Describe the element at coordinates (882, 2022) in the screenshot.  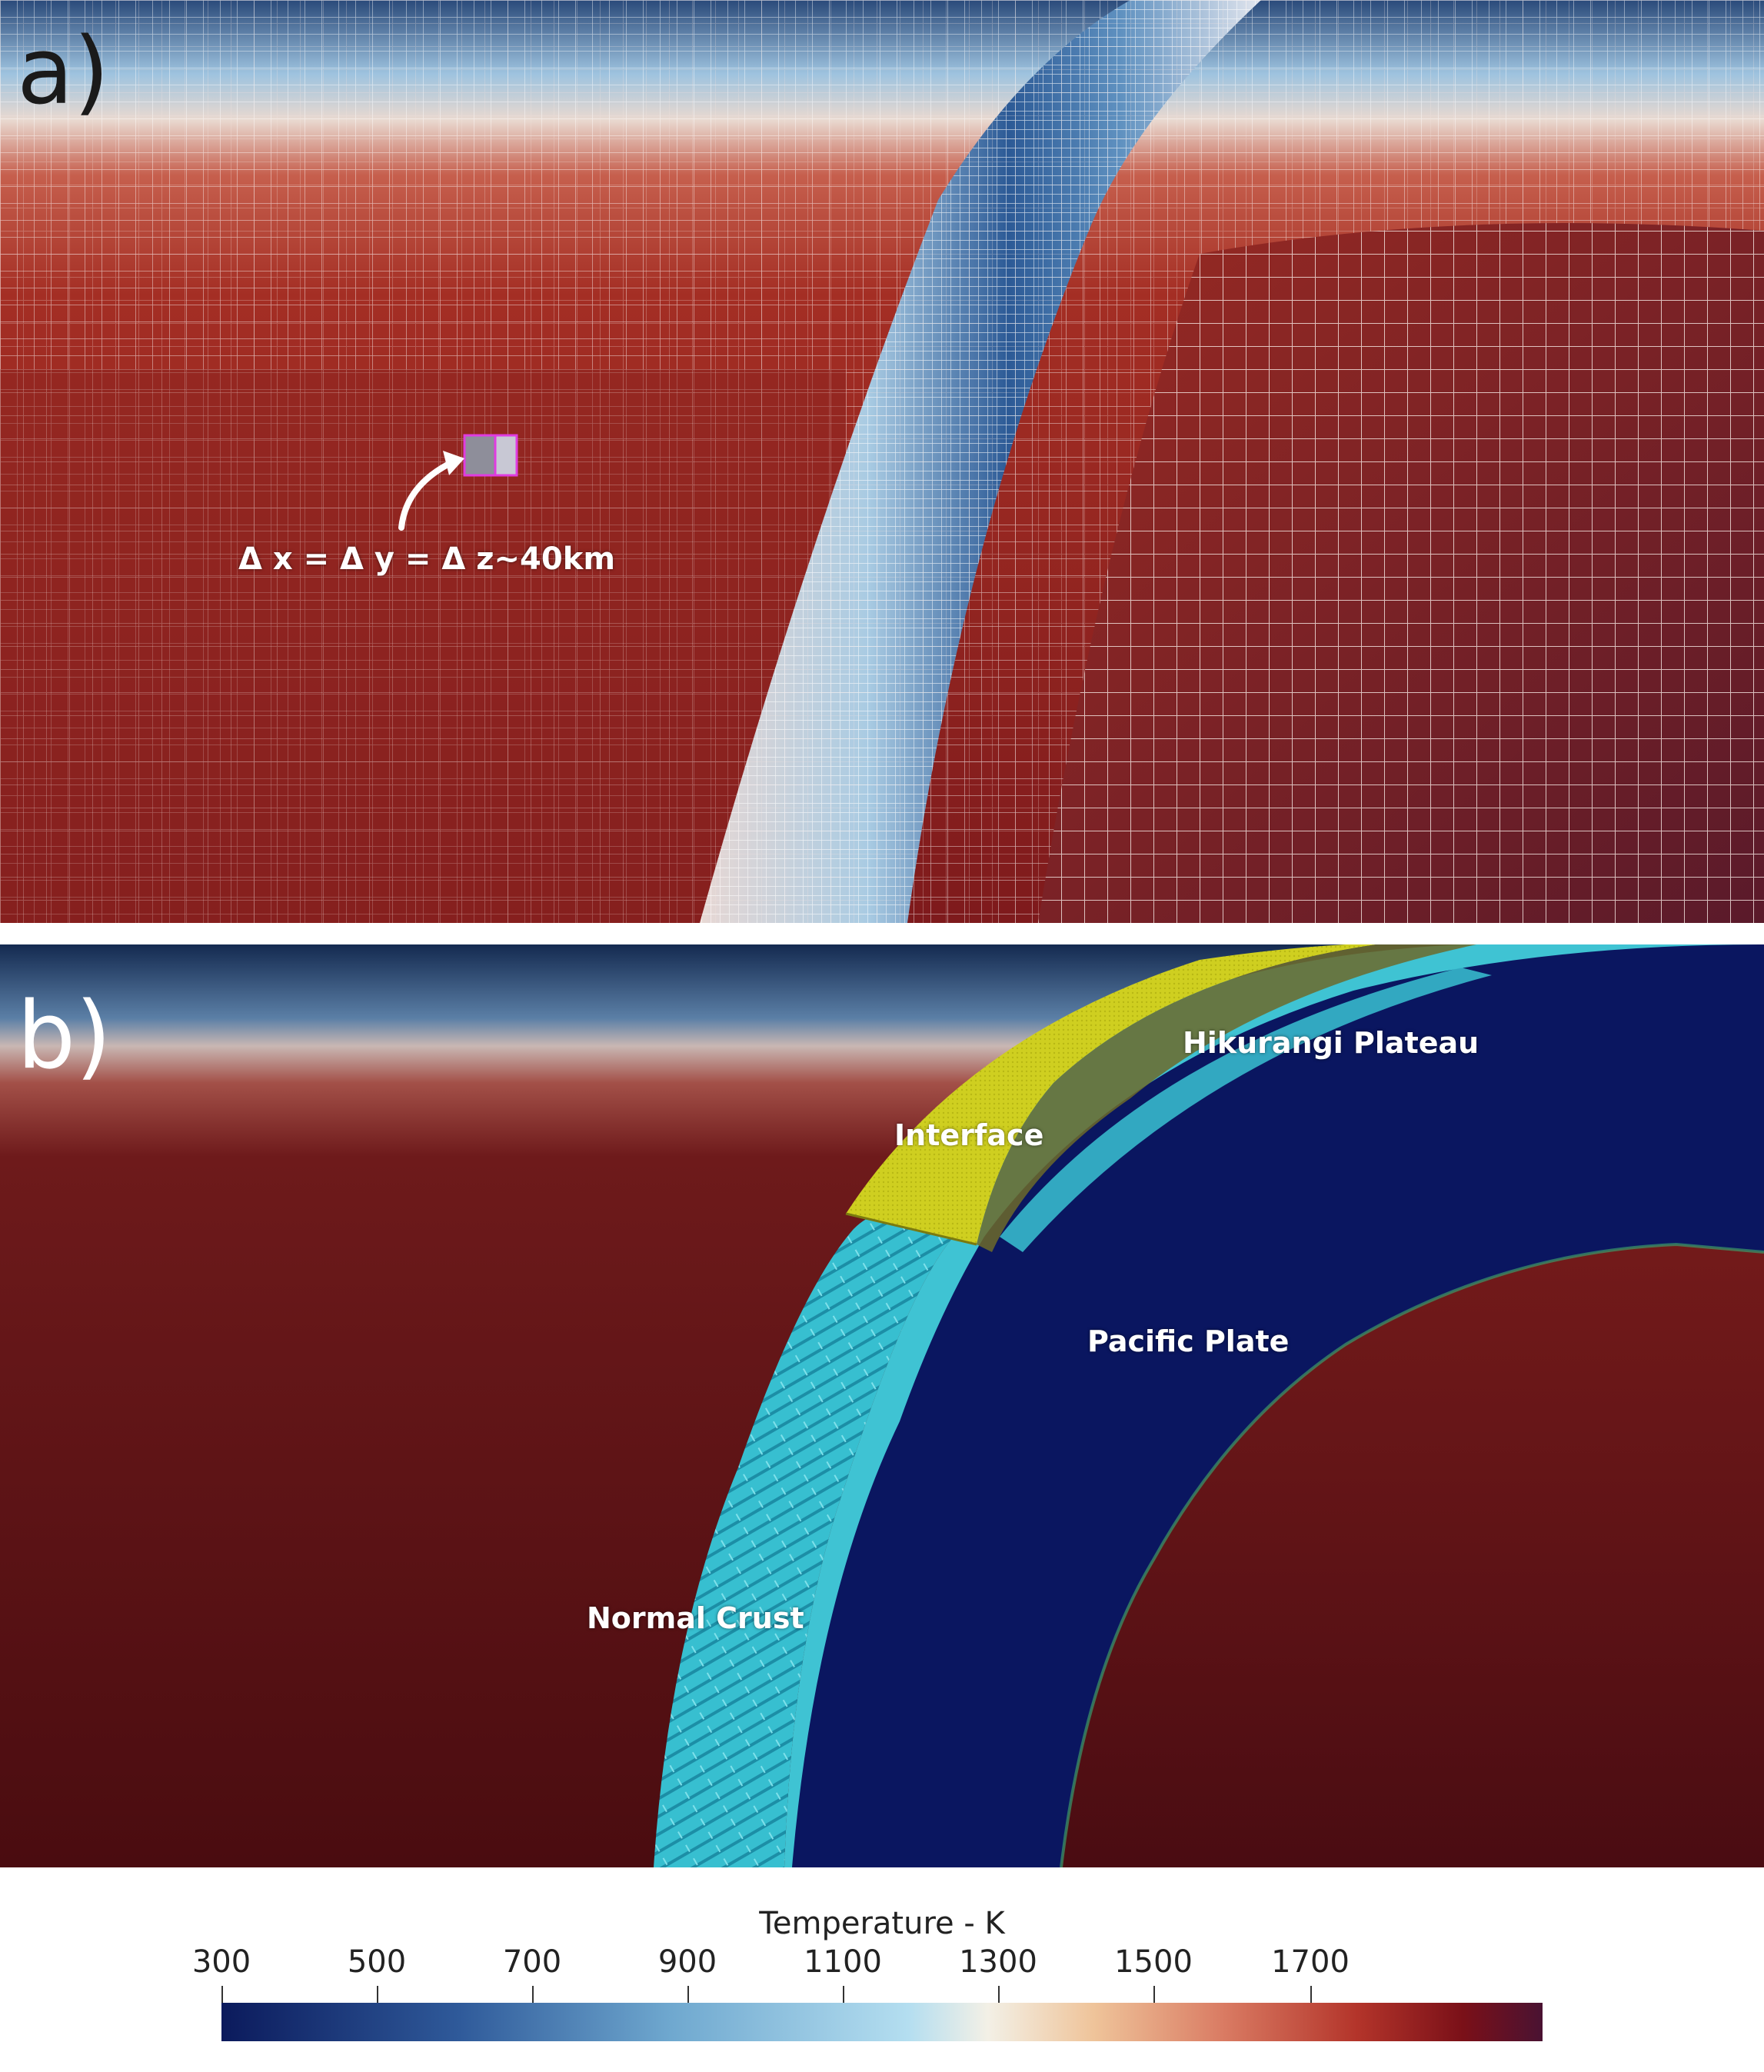
I see `colorbar-gradient` at that location.